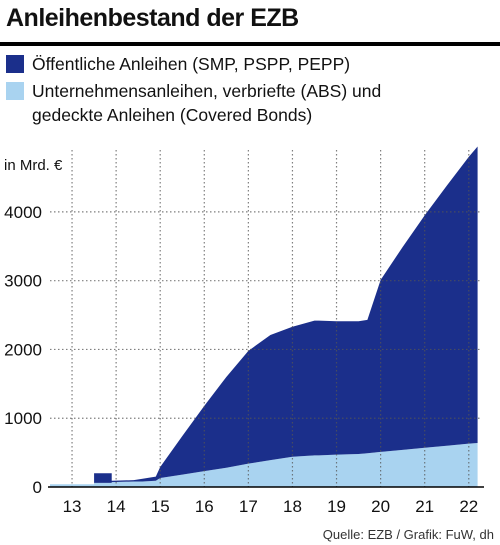  I want to click on legend-label-corporate-bonds-line2: gedeckte Anleihen (Covered Bonds), so click(172, 115).